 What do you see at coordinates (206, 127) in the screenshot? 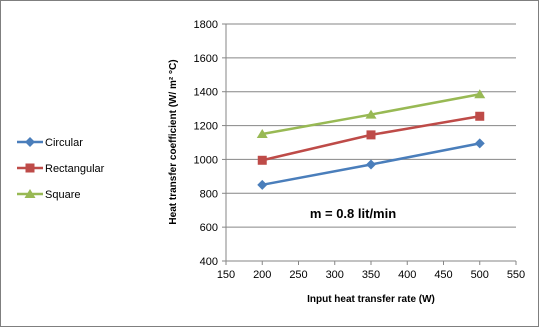
I see `y-tick-label: 1200` at bounding box center [206, 127].